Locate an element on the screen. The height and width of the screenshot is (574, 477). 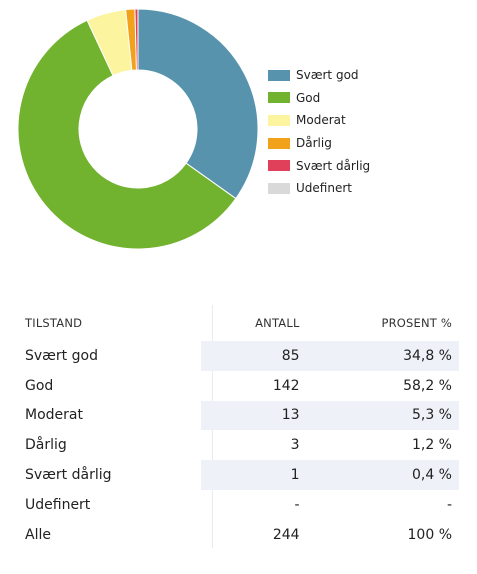
cell-tilstand: Moderat is located at coordinates (54, 415).